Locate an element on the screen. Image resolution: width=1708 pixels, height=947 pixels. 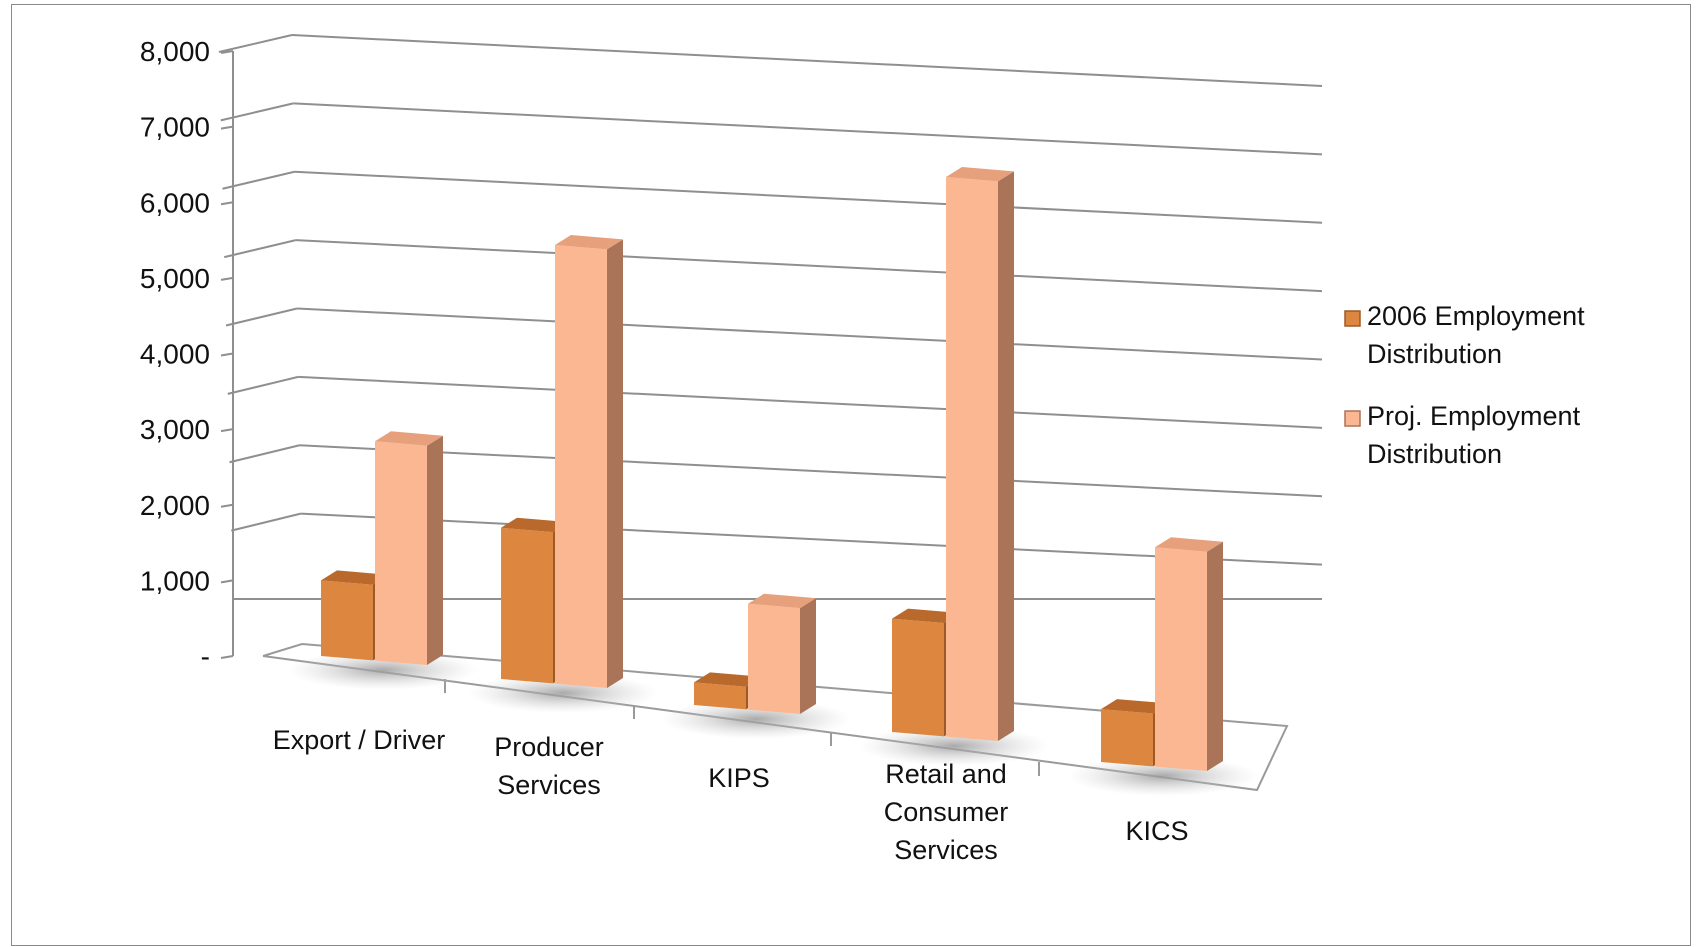
category-label-line: Consumer is located at coordinates (946, 812).